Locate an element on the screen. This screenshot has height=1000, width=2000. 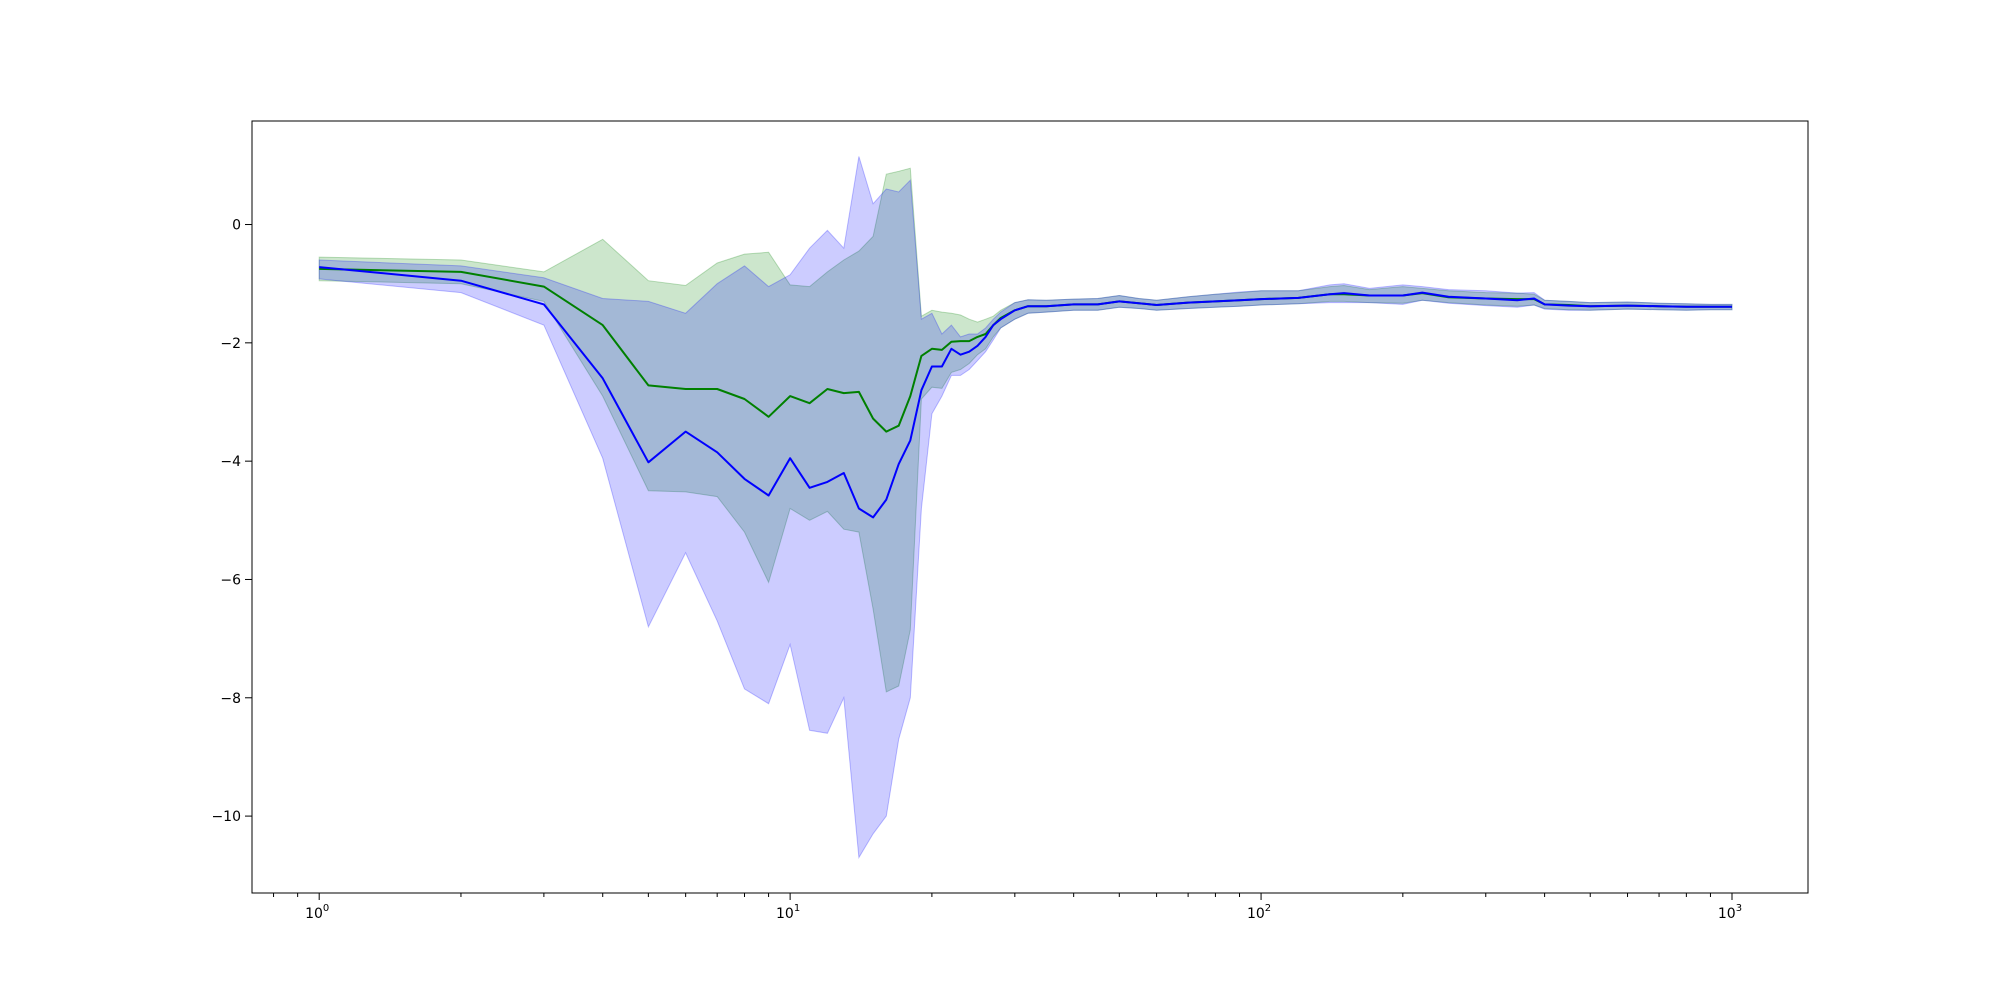
y-tick-label: −10 is located at coordinates (226, 817).